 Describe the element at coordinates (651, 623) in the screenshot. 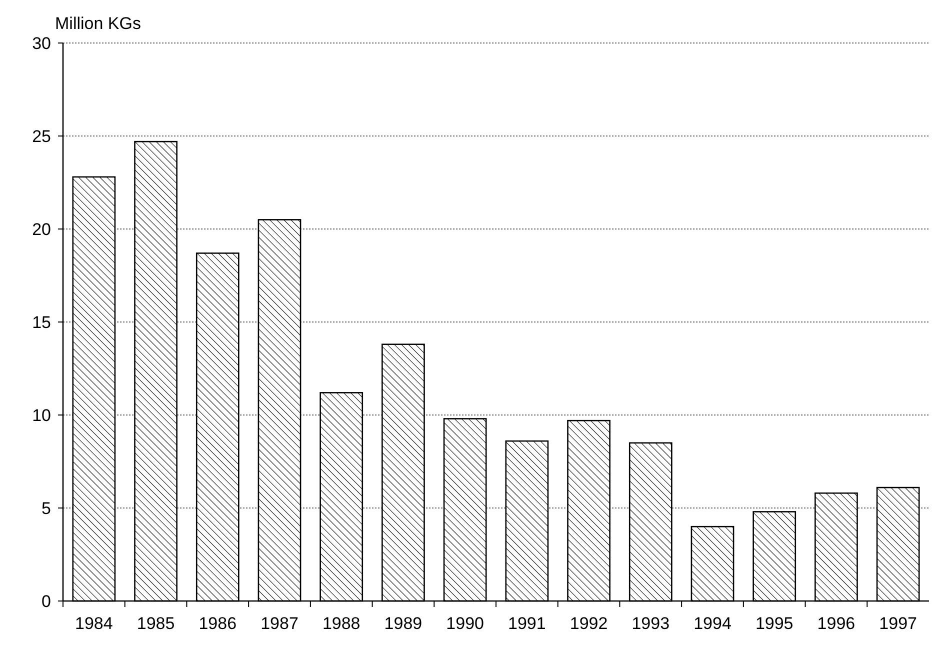

I see `x-tick-label: 1993` at that location.